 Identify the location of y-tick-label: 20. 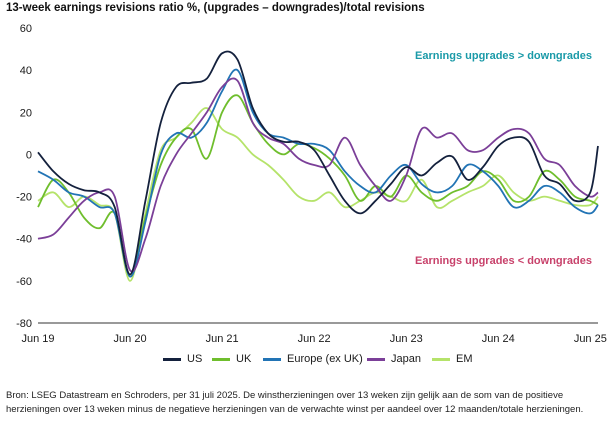
(26, 113).